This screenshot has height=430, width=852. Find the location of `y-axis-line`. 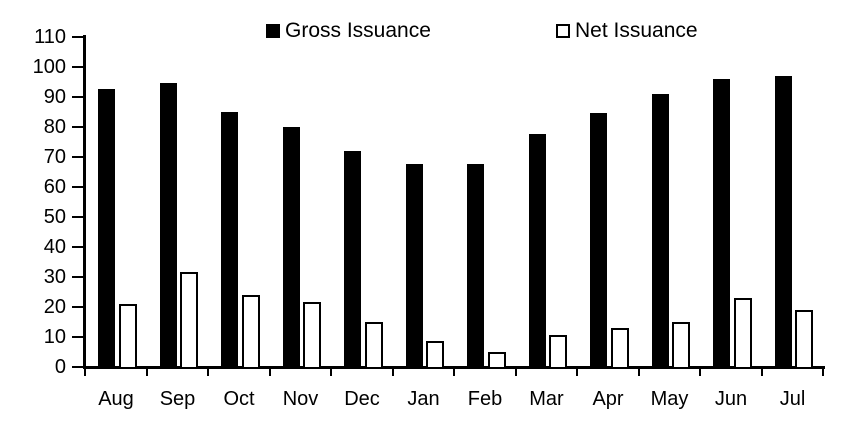

y-axis-line is located at coordinates (84, 202).